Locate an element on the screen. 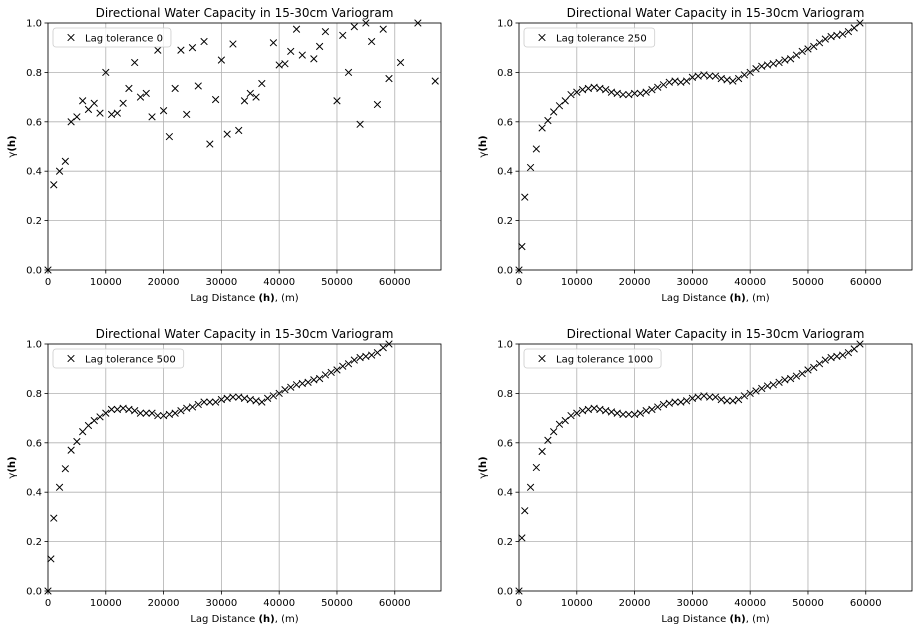 The image size is (919, 633). y-tick-label: 1.0 is located at coordinates (34, 24).